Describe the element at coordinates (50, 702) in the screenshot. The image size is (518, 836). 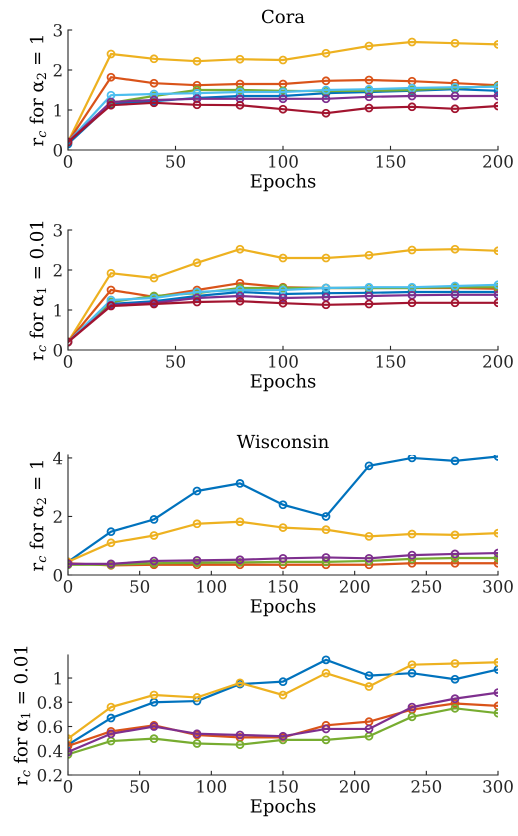
I see `y-tick-label: 0.8` at that location.